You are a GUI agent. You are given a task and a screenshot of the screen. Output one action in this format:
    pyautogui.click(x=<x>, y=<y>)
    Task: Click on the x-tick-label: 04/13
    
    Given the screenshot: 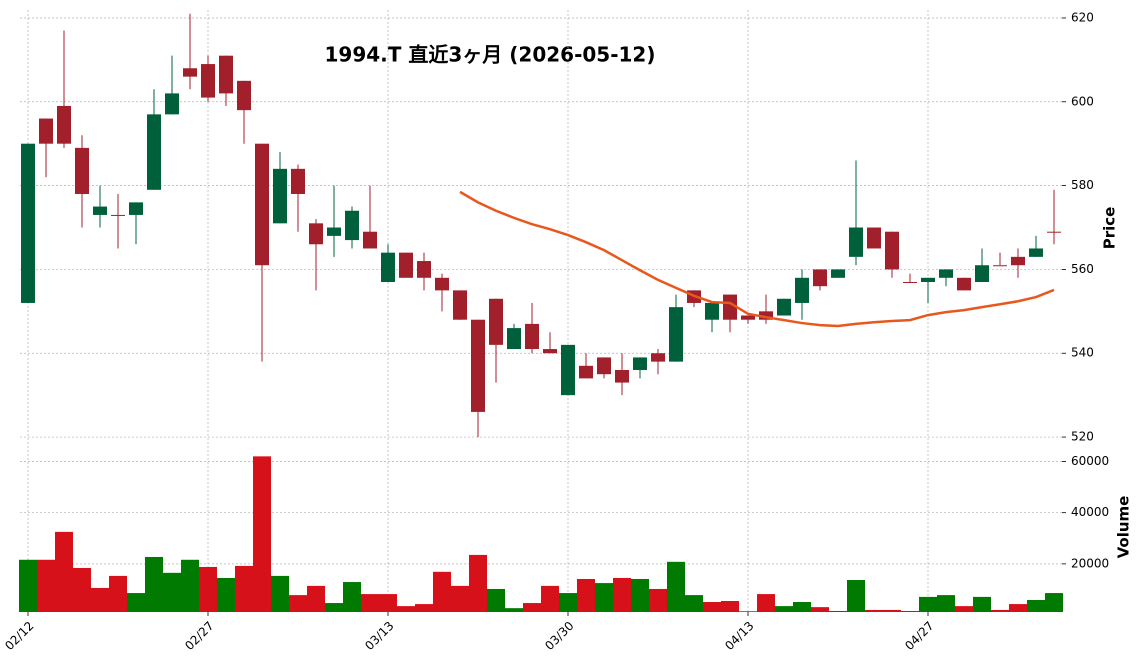 What is the action you would take?
    pyautogui.click(x=739, y=636)
    